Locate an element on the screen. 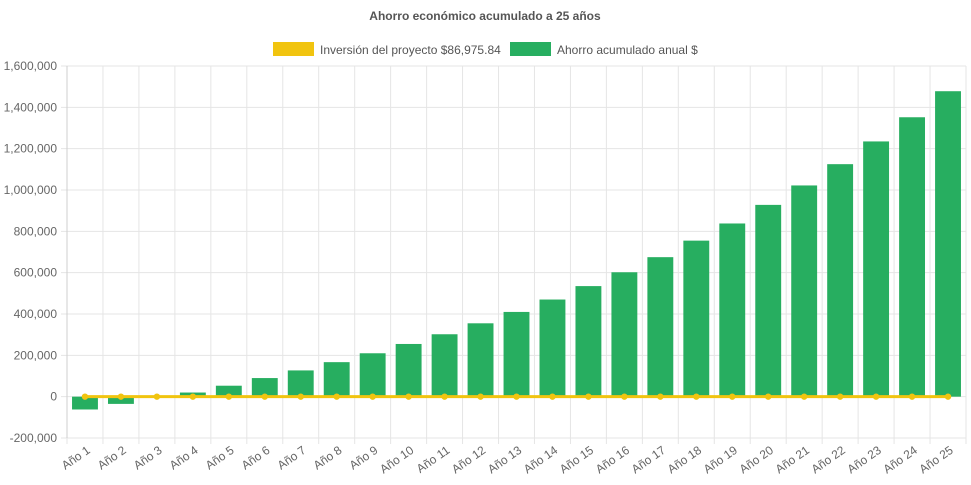 The width and height of the screenshot is (971, 485). x-tick-label: Año 19 is located at coordinates (720, 459).